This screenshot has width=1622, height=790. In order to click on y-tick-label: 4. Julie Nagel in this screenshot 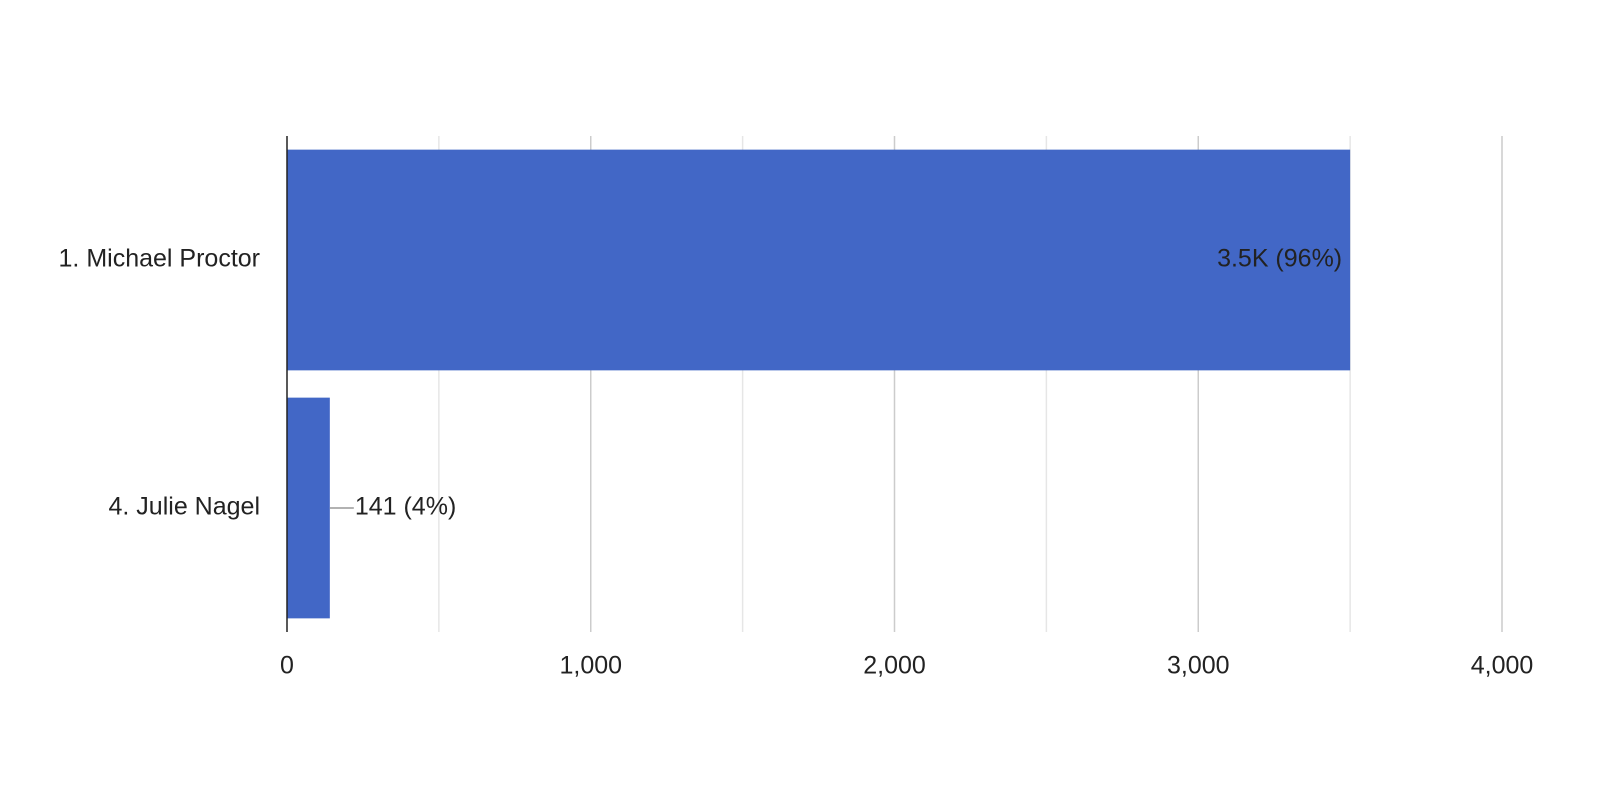, I will do `click(184, 507)`.